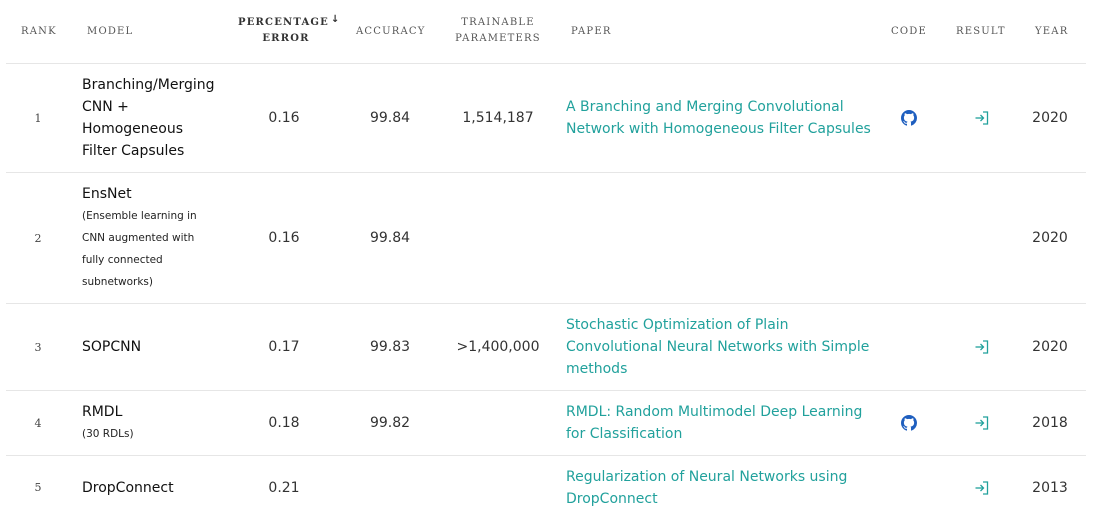 This screenshot has width=1096, height=519. What do you see at coordinates (289, 29) in the screenshot?
I see `header-percentage-error: PERCENTAGE ↓ ERROR` at bounding box center [289, 29].